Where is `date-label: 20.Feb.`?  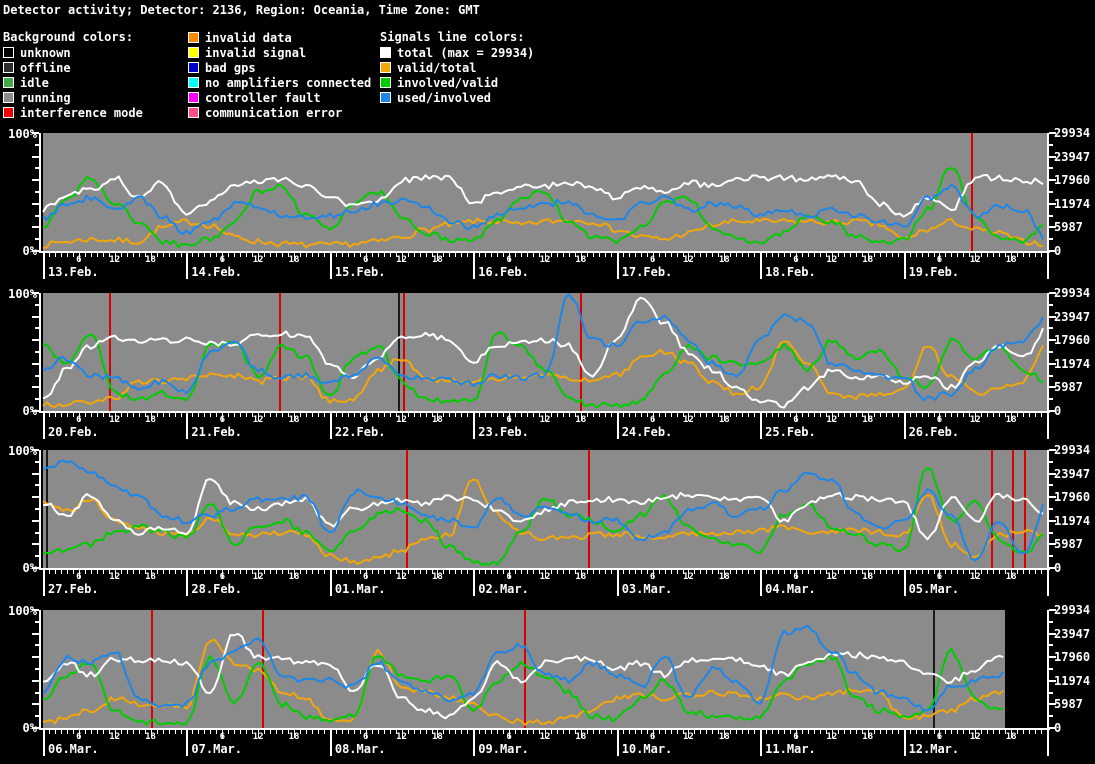
date-label: 20.Feb. is located at coordinates (73, 432).